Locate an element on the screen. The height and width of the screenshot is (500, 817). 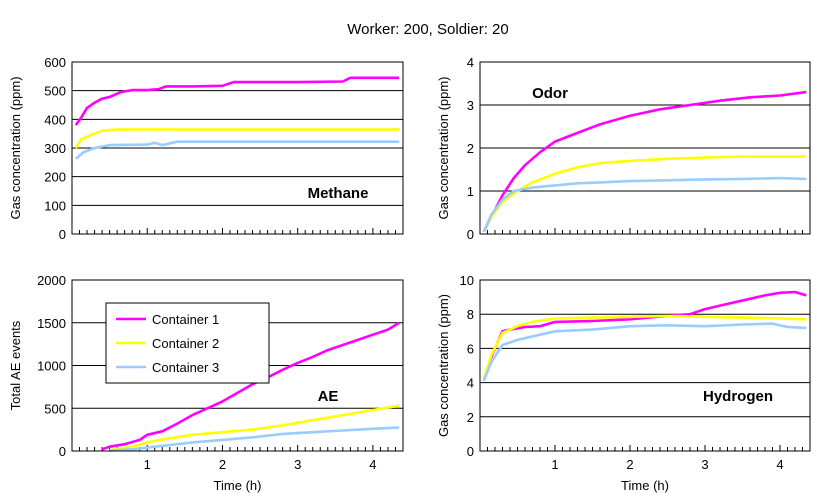
y-tick-label: 300 is located at coordinates (55, 148).